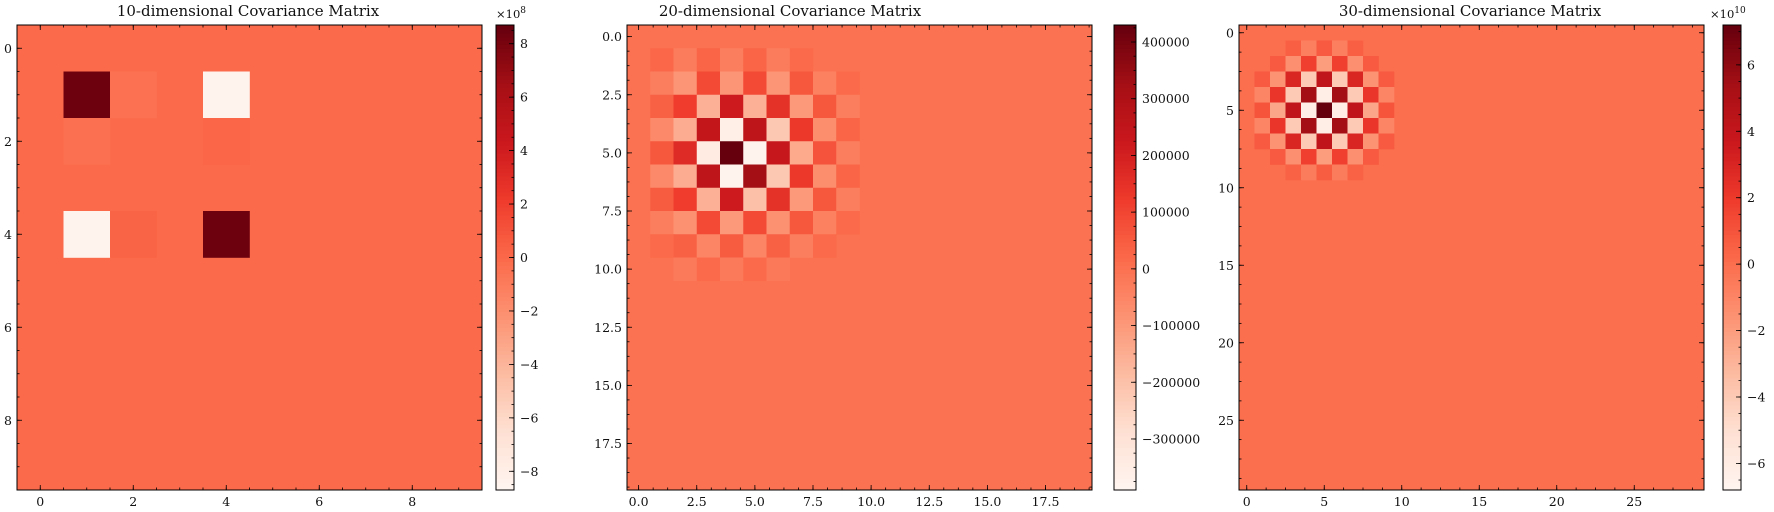 The height and width of the screenshot is (512, 1774). What do you see at coordinates (529, 310) in the screenshot?
I see `colorbar-tick-label: −2` at bounding box center [529, 310].